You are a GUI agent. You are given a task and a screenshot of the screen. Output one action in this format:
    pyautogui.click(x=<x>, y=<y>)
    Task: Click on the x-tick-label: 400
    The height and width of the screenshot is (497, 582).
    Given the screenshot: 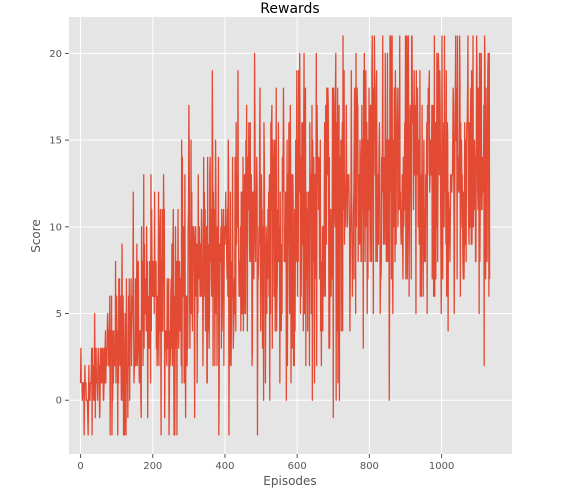 What is the action you would take?
    pyautogui.click(x=224, y=466)
    